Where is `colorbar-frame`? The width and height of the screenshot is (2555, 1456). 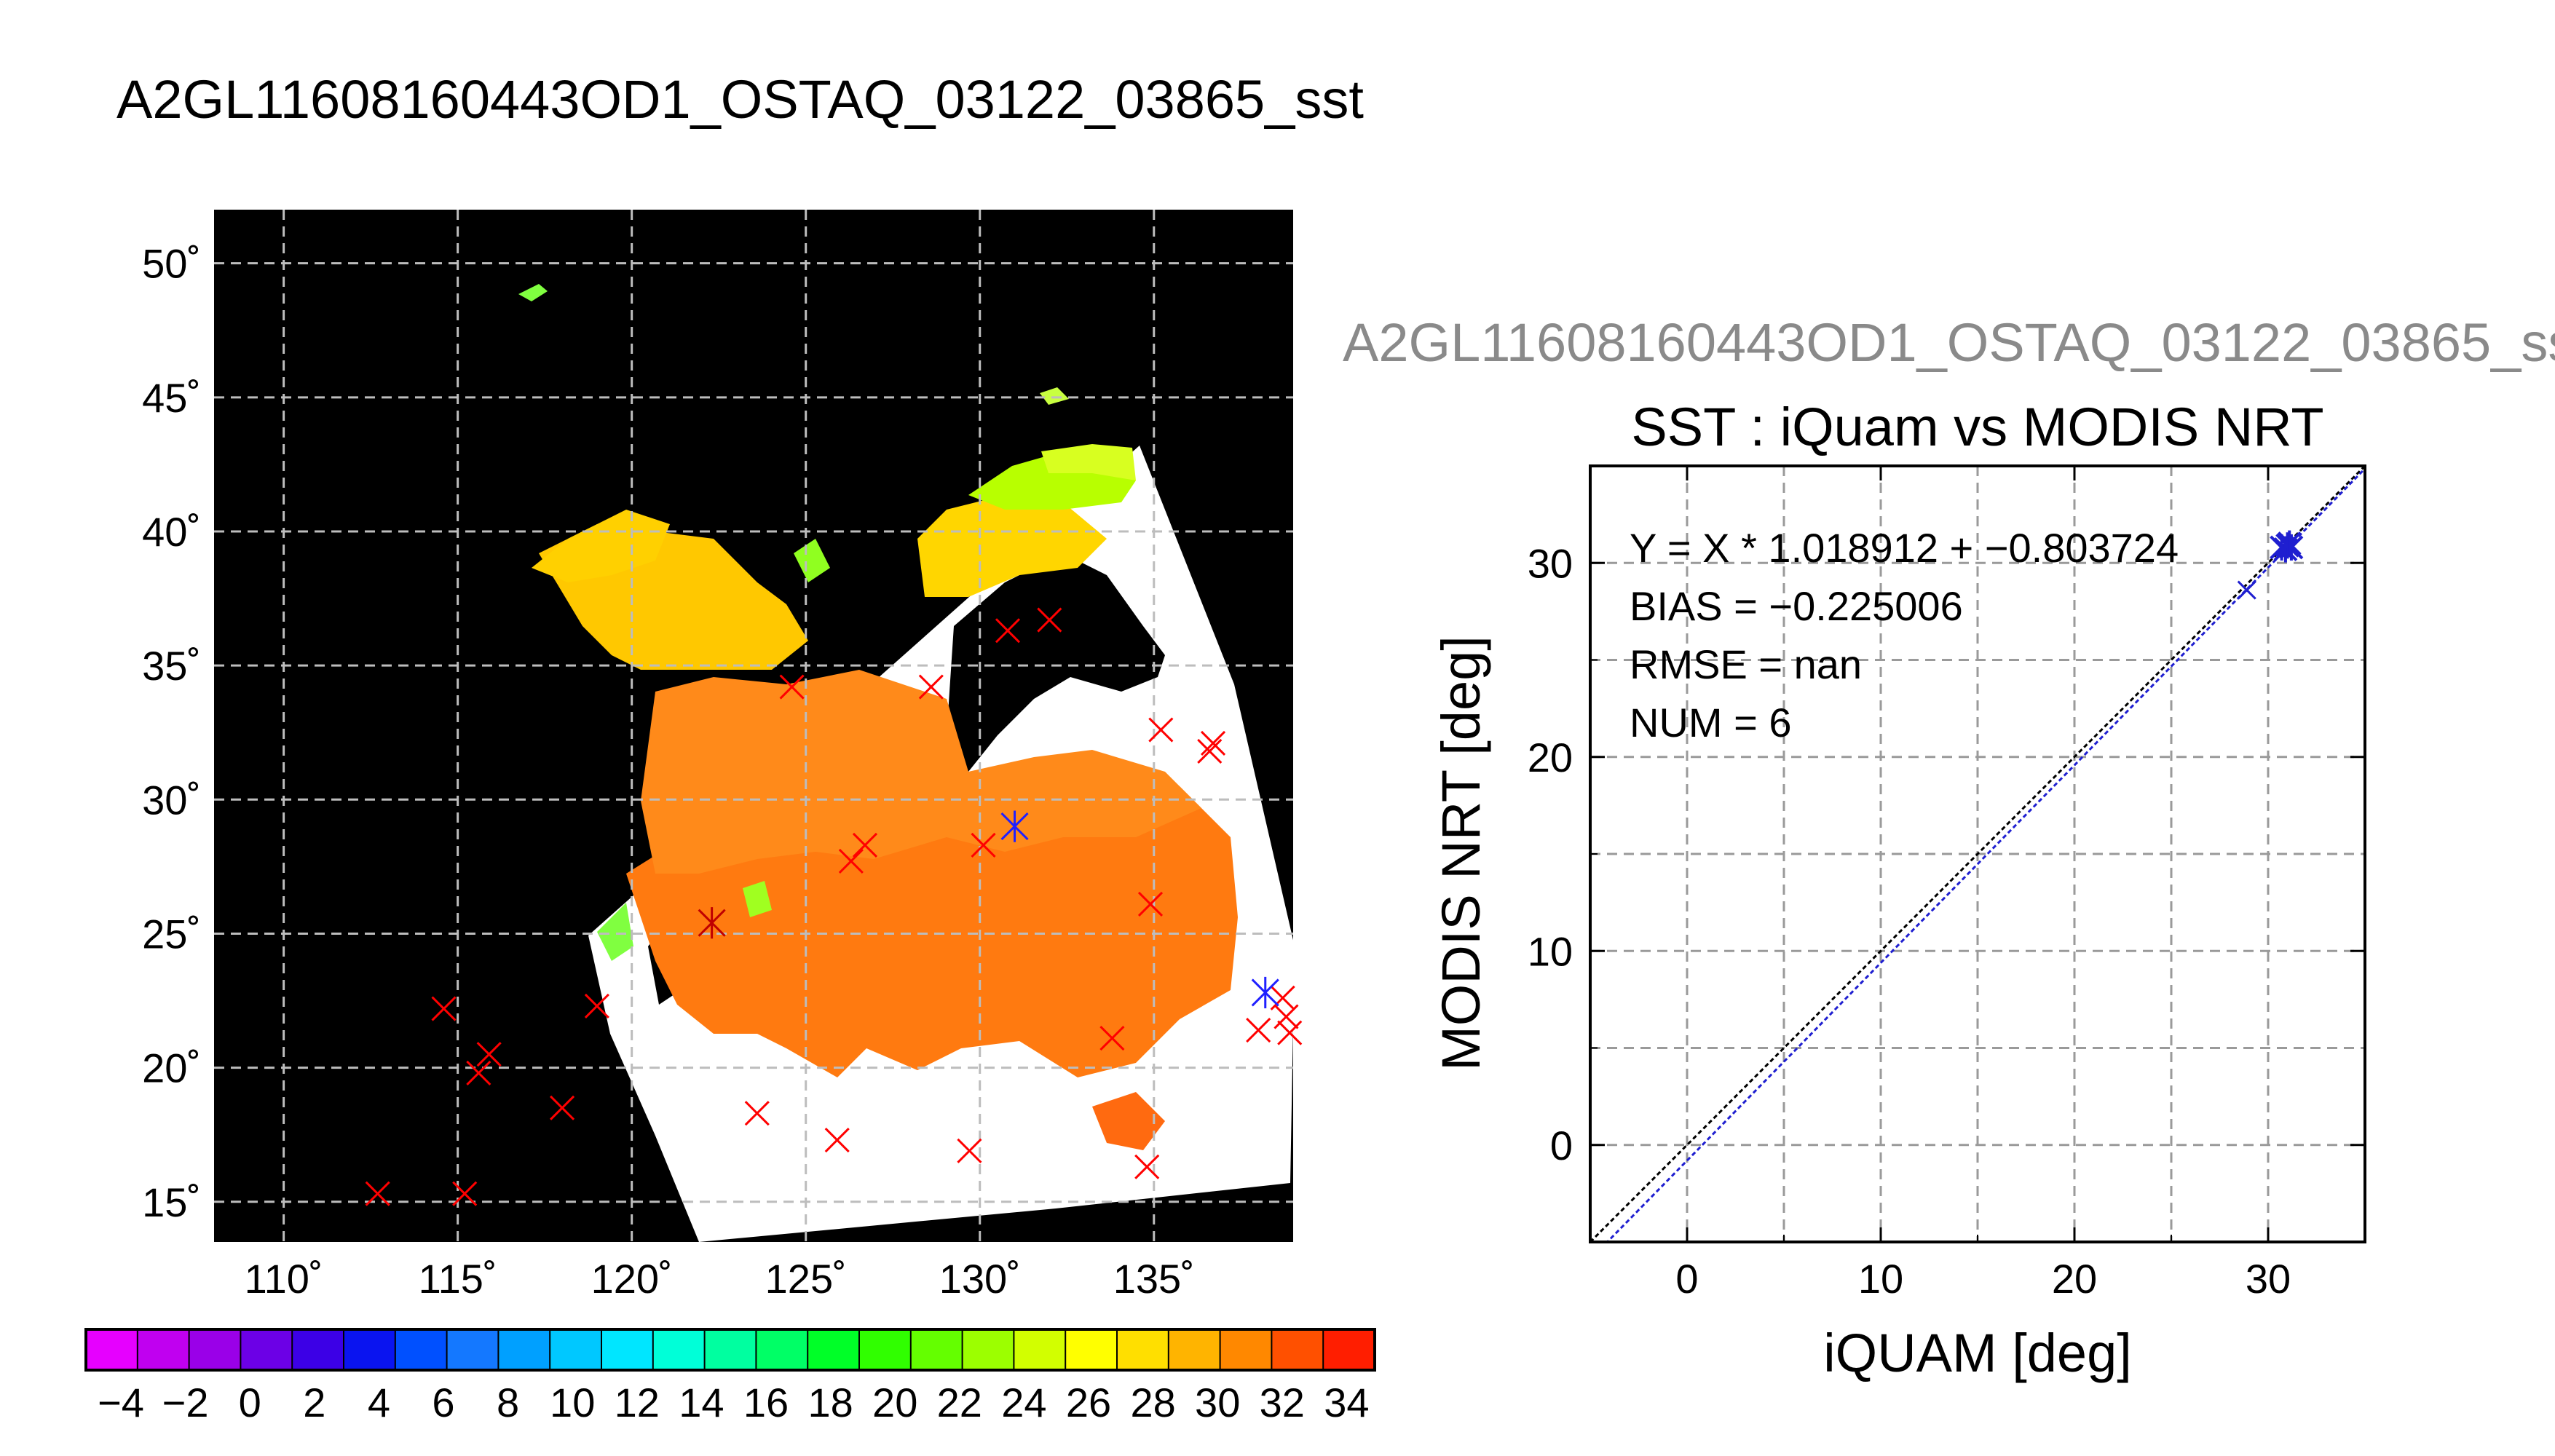 colorbar-frame is located at coordinates (730, 1350).